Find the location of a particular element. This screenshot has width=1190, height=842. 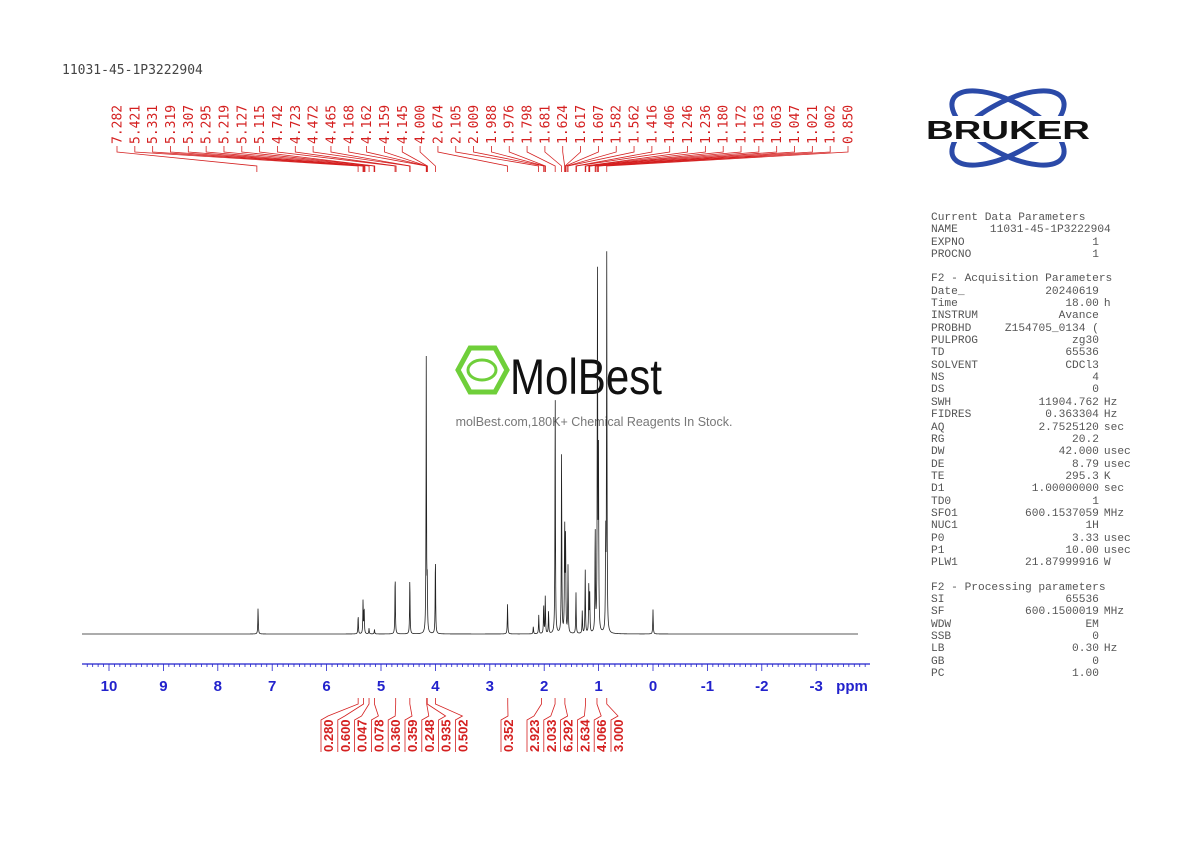

molbest-hexagon-icon is located at coordinates (482, 370).